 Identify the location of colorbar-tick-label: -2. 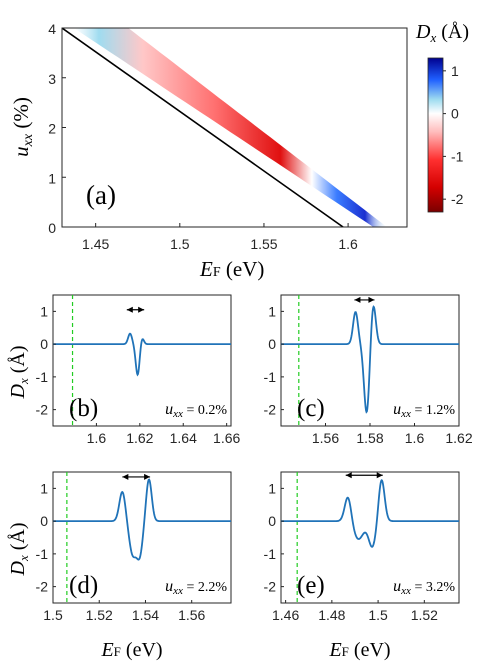
(457, 199).